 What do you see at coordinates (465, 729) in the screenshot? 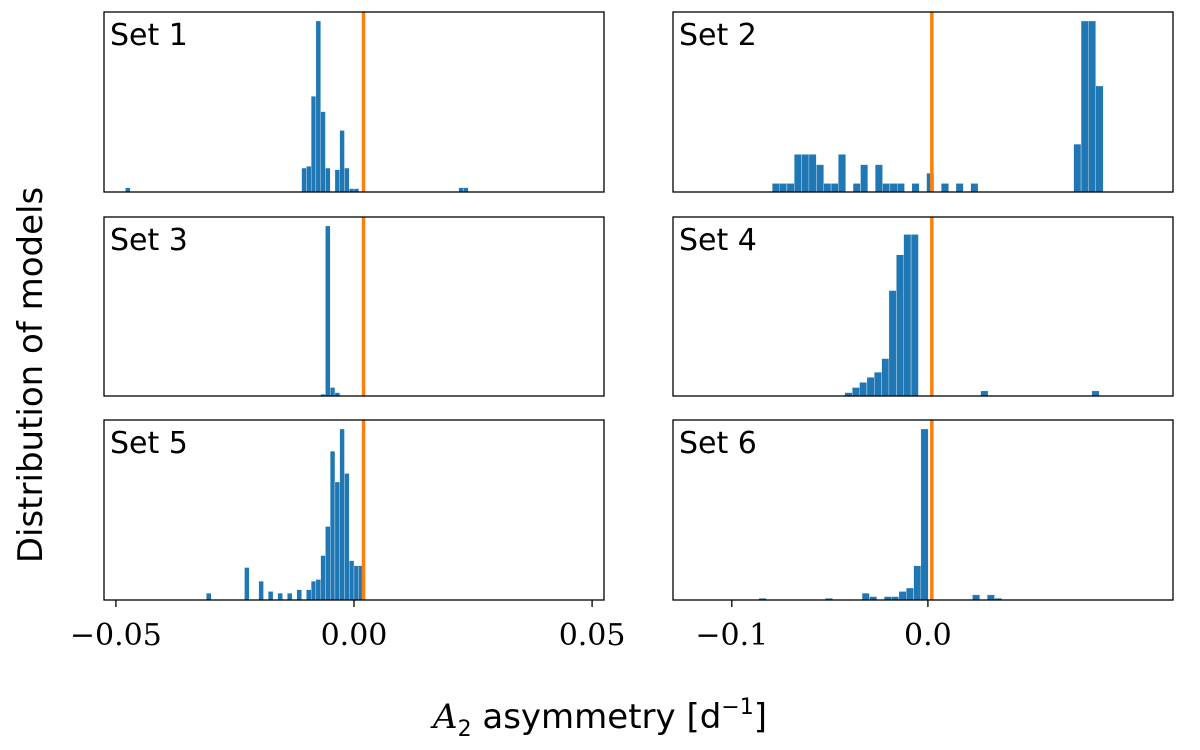
I see `x-axis-label-subscript: 2` at bounding box center [465, 729].